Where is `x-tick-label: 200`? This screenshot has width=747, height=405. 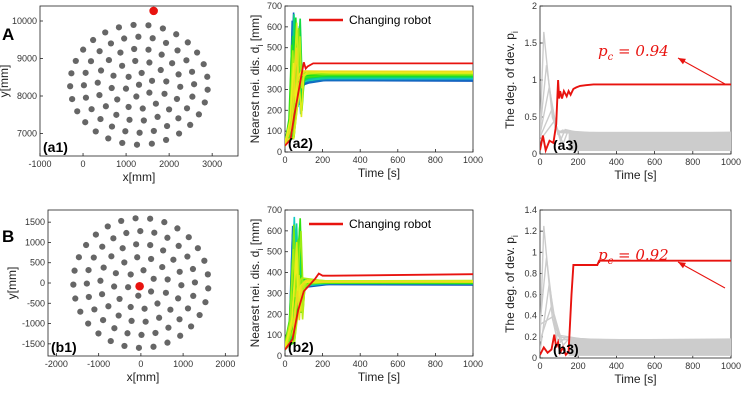
x-tick-label: 200 is located at coordinates (578, 366).